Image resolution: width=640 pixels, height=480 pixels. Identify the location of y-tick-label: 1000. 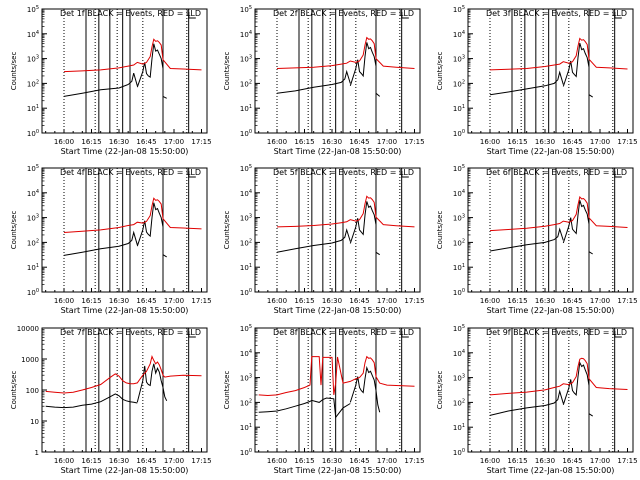
(30, 360).